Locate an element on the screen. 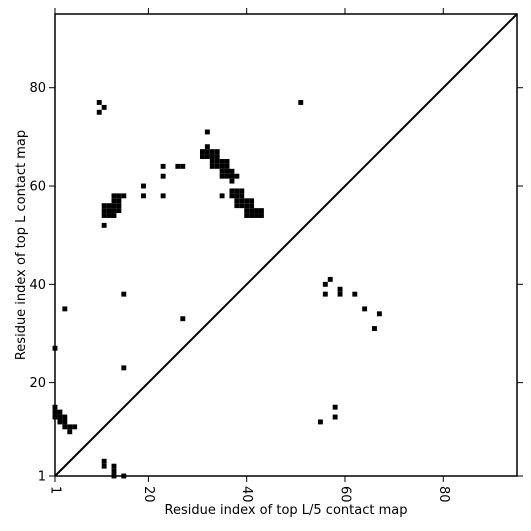  x-tick-label: 1 is located at coordinates (55, 490).